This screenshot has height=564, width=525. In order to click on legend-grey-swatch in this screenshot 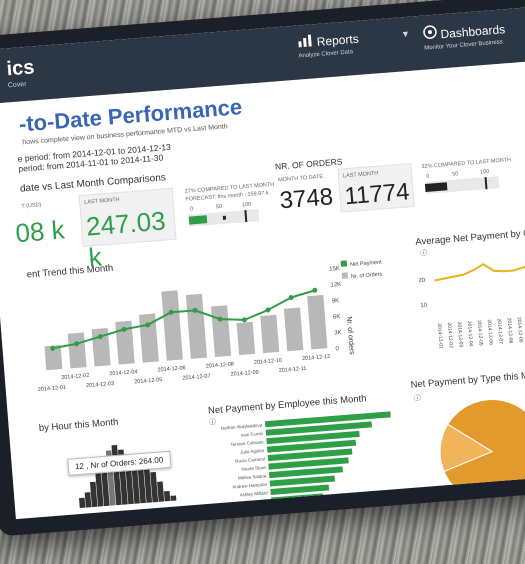, I will do `click(345, 275)`.